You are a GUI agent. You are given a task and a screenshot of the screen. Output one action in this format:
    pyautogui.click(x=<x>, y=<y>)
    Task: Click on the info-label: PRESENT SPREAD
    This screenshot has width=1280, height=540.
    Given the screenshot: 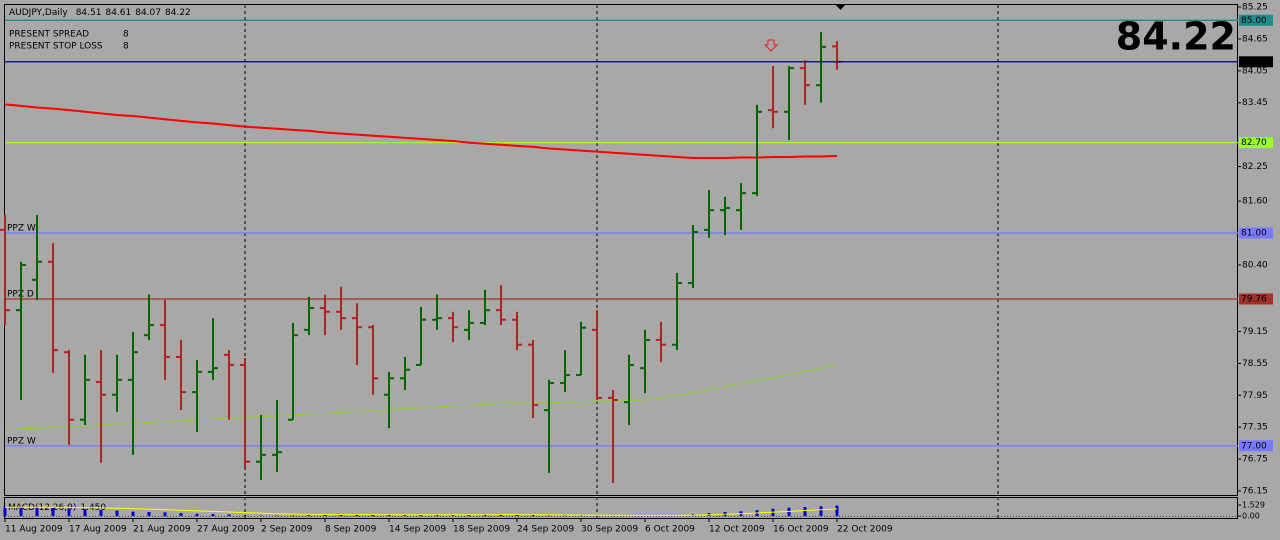 What is the action you would take?
    pyautogui.click(x=49, y=35)
    